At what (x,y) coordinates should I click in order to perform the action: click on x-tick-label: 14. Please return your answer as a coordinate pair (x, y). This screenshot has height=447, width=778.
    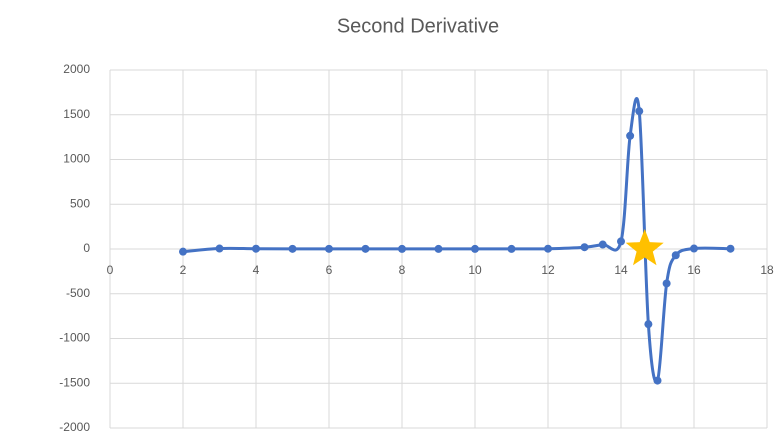
    Looking at the image, I should click on (621, 270).